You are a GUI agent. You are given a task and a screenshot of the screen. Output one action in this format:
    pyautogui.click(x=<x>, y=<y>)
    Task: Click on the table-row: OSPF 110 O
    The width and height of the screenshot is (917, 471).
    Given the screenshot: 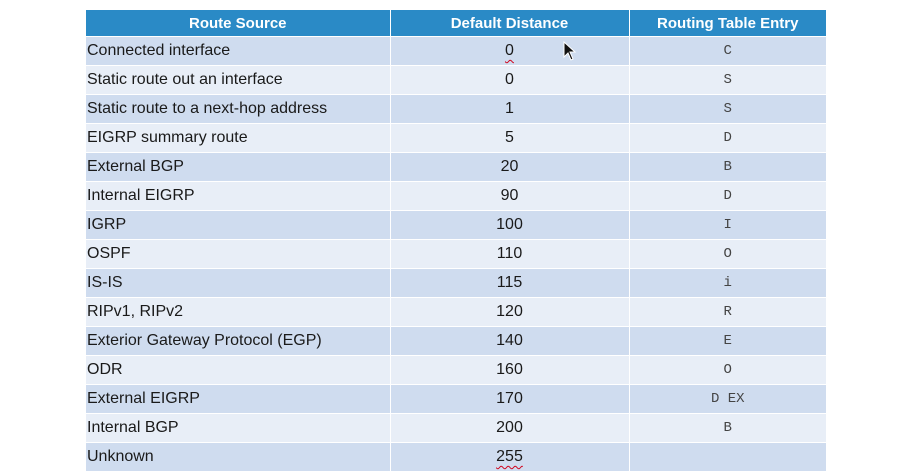 What is the action you would take?
    pyautogui.click(x=456, y=254)
    